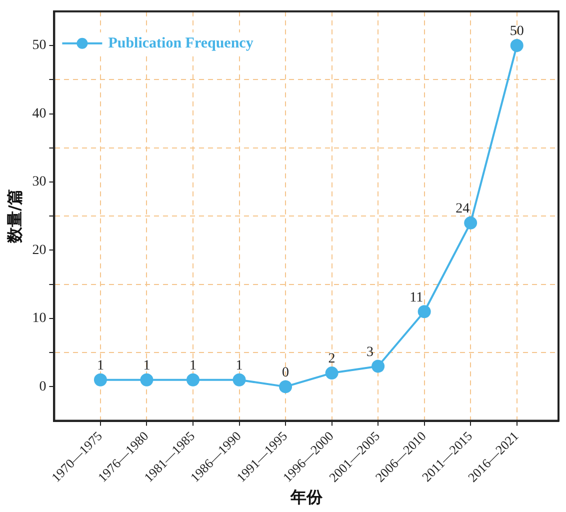 The height and width of the screenshot is (512, 566). Describe the element at coordinates (417, 298) in the screenshot. I see `data-label: 11` at that location.